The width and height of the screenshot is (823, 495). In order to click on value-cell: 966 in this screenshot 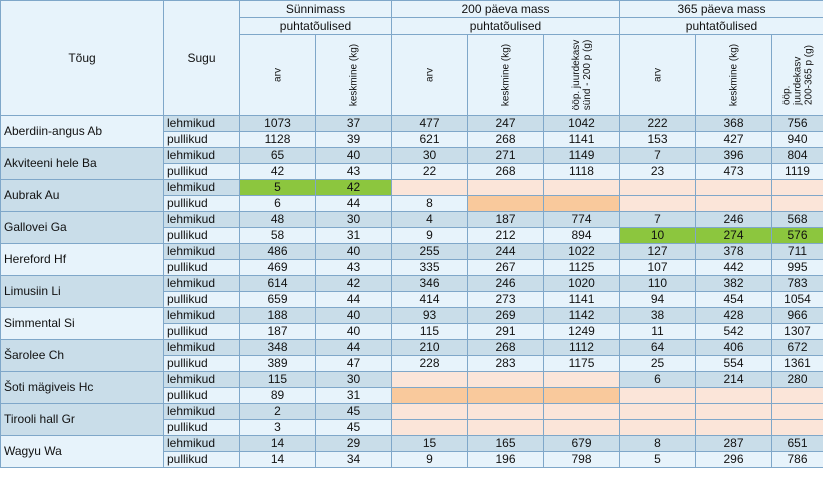, I will do `click(797, 315)`.